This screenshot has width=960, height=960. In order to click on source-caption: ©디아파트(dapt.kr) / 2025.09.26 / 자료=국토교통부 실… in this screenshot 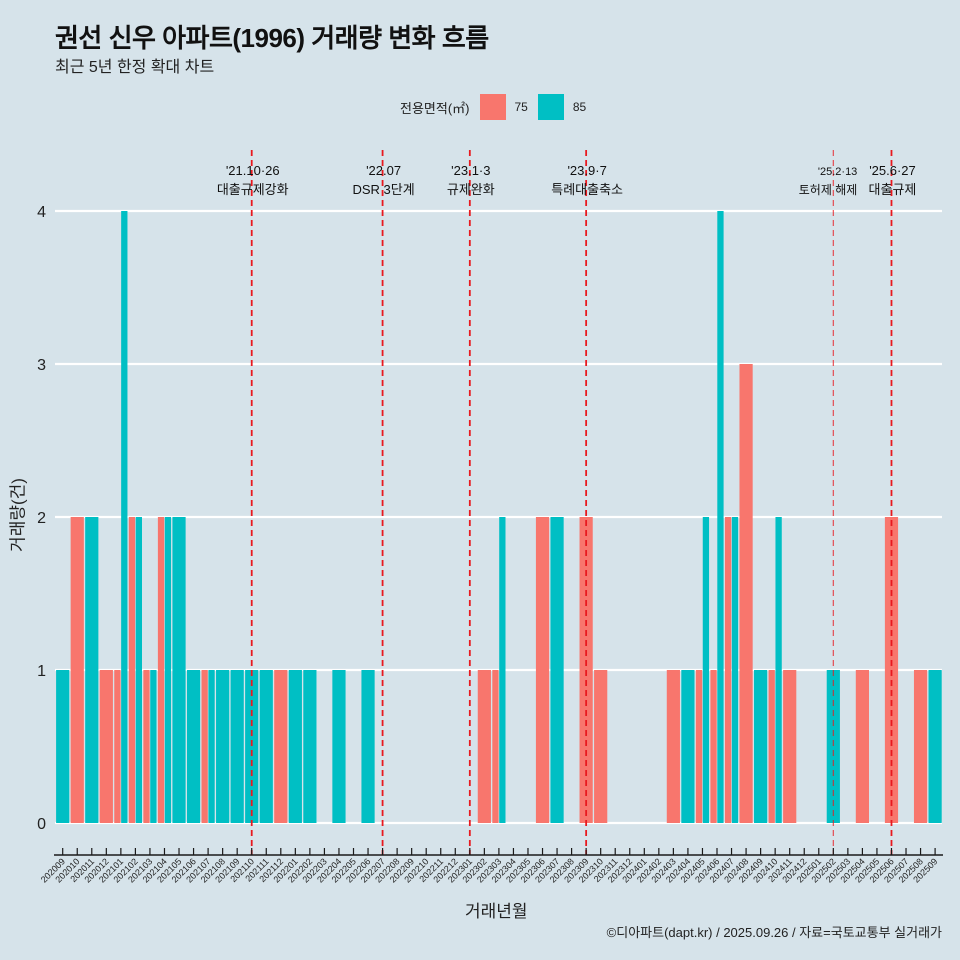, I will do `click(774, 932)`.